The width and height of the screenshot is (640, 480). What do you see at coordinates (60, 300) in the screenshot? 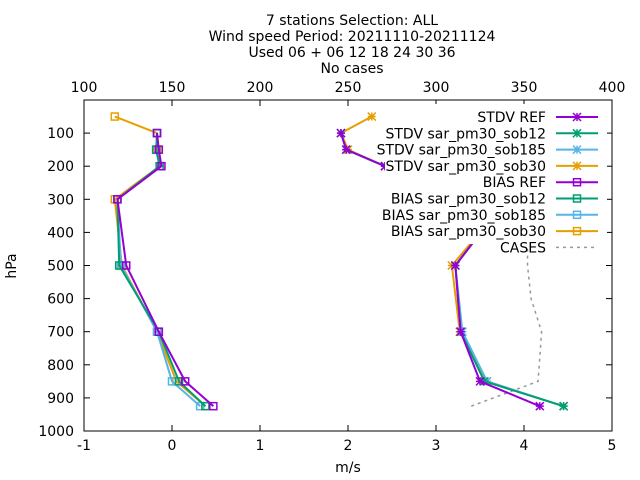
I see `y-tick-label: 600` at bounding box center [60, 300].